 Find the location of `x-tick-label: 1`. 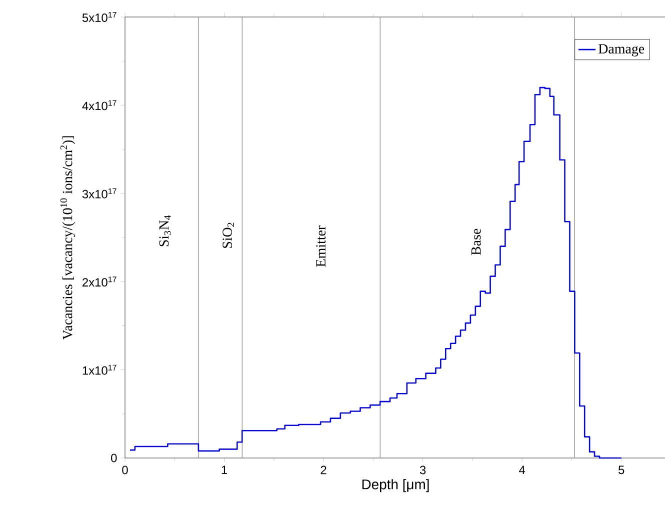

x-tick-label: 1 is located at coordinates (225, 470).